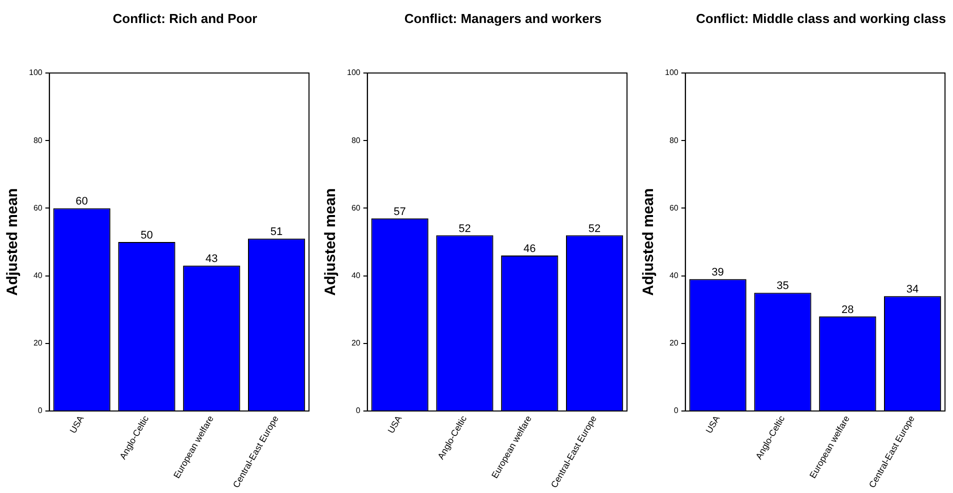 This screenshot has width=953, height=493. What do you see at coordinates (782, 286) in the screenshot?
I see `data-label: 35` at bounding box center [782, 286].